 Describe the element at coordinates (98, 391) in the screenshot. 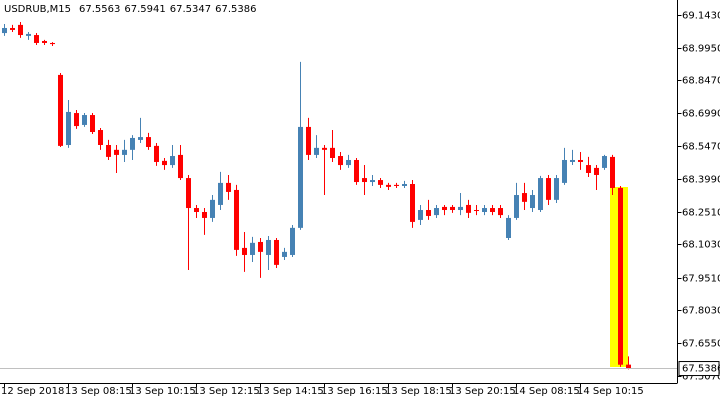

I see `x-tick-label: 13 Sep 08:15` at that location.